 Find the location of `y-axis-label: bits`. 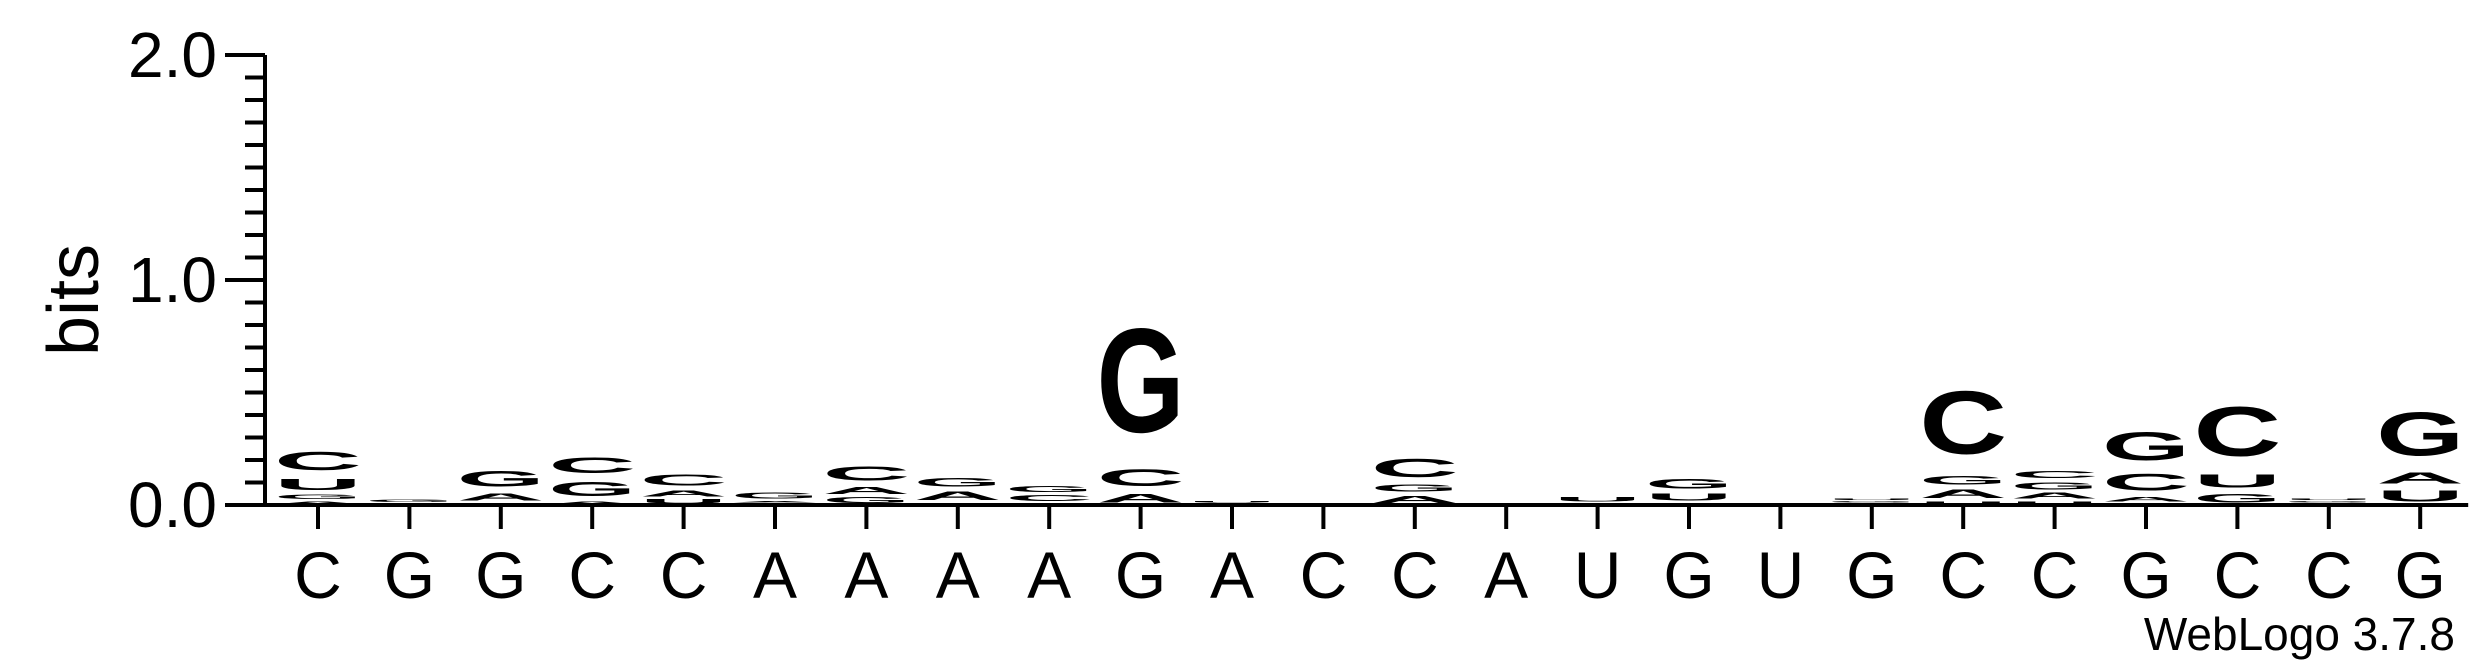

y-axis-label: bits is located at coordinates (74, 300).